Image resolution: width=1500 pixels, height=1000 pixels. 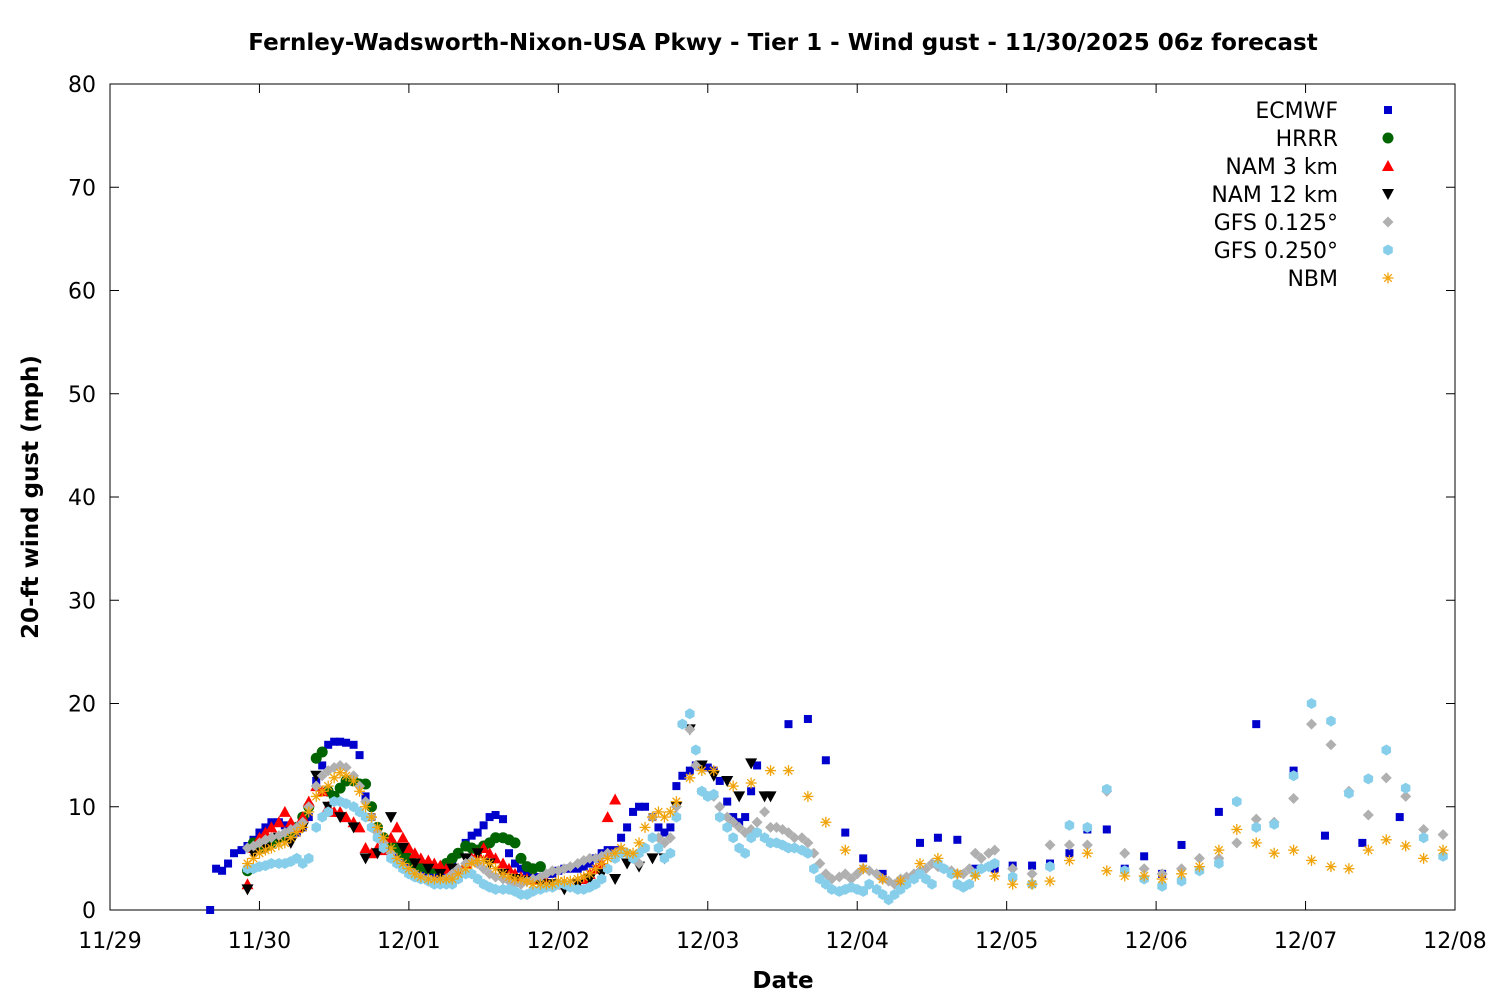 I want to click on x-tick-label: 12/02, so click(x=558, y=941).